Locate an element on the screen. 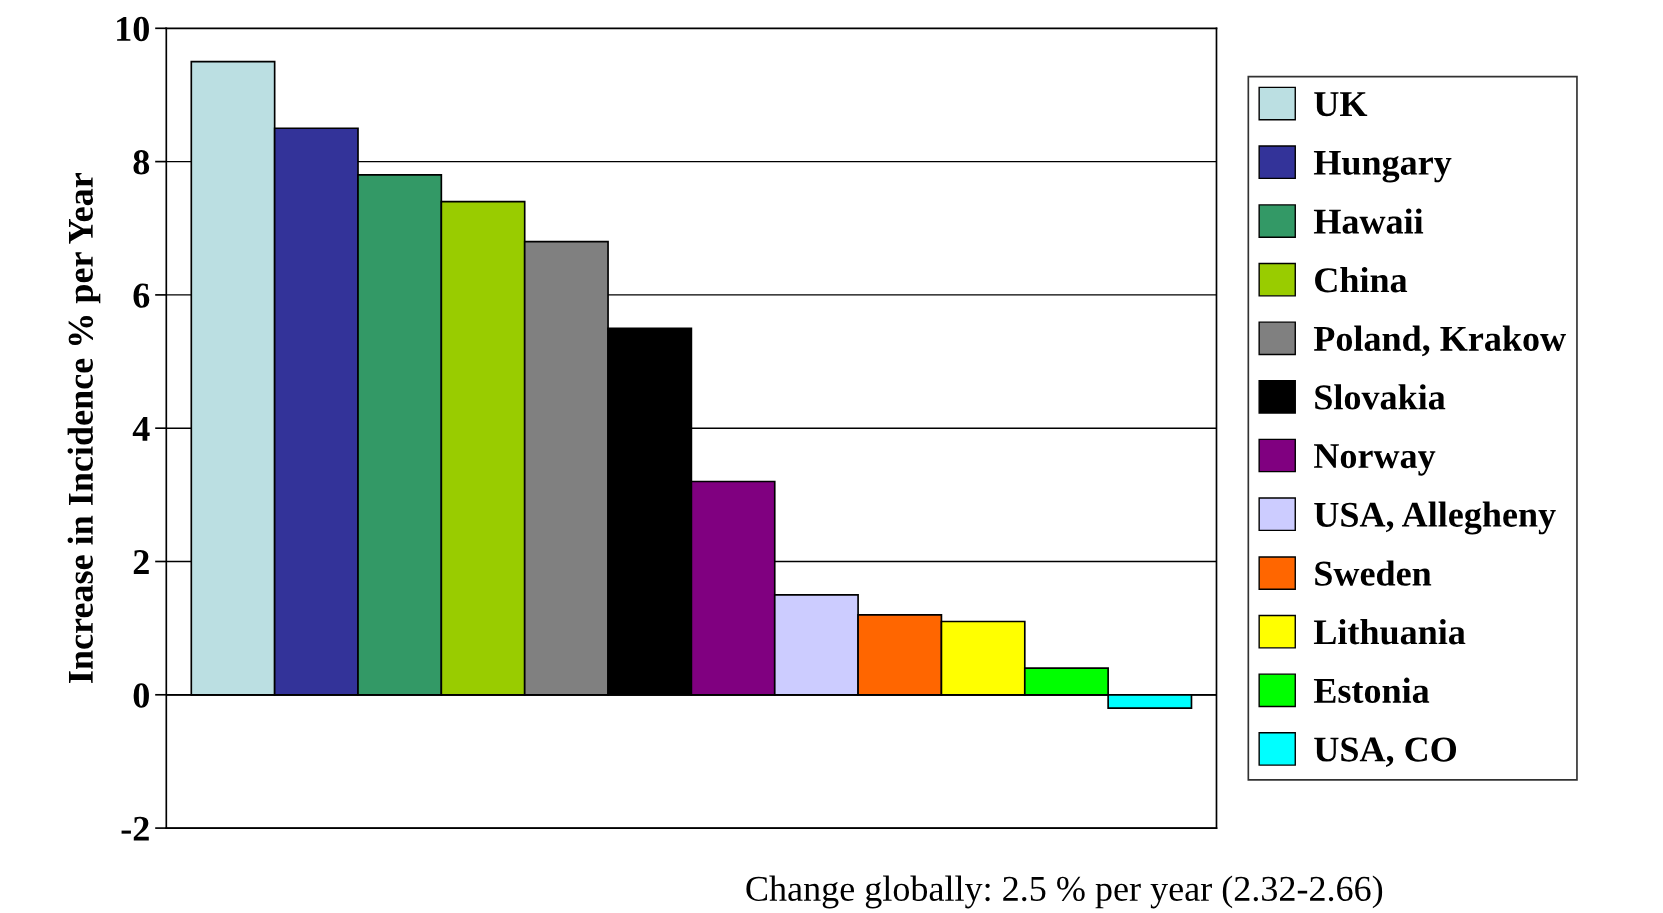 This screenshot has width=1663, height=913. text: Change globally: 2.5 % per year (2.32-2.66) is located at coordinates (1064, 892).